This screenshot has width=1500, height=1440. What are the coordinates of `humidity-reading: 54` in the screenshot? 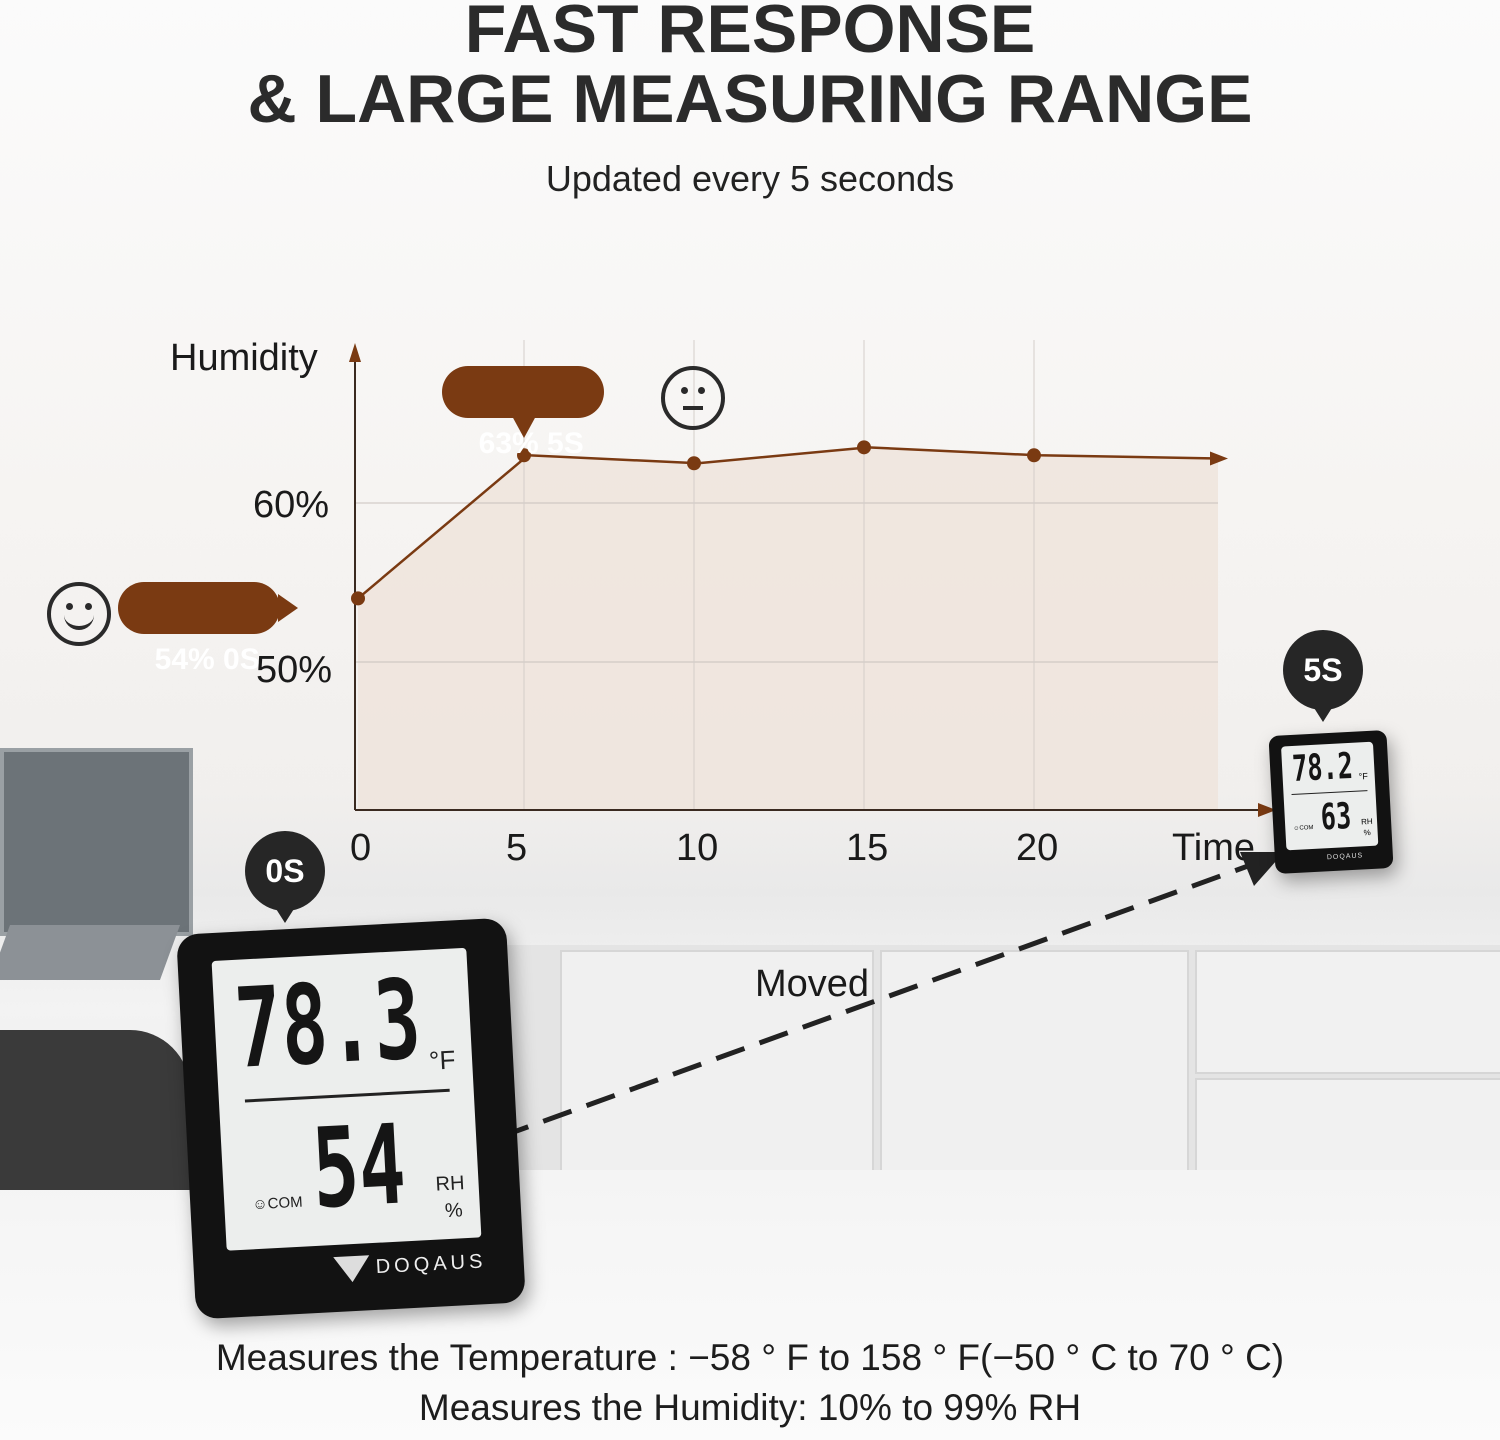 It's located at (359, 1166).